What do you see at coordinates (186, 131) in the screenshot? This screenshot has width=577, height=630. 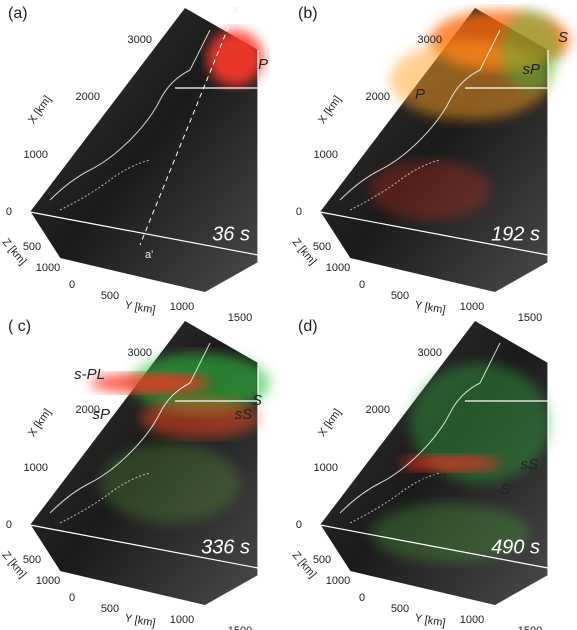 I see `section-line` at bounding box center [186, 131].